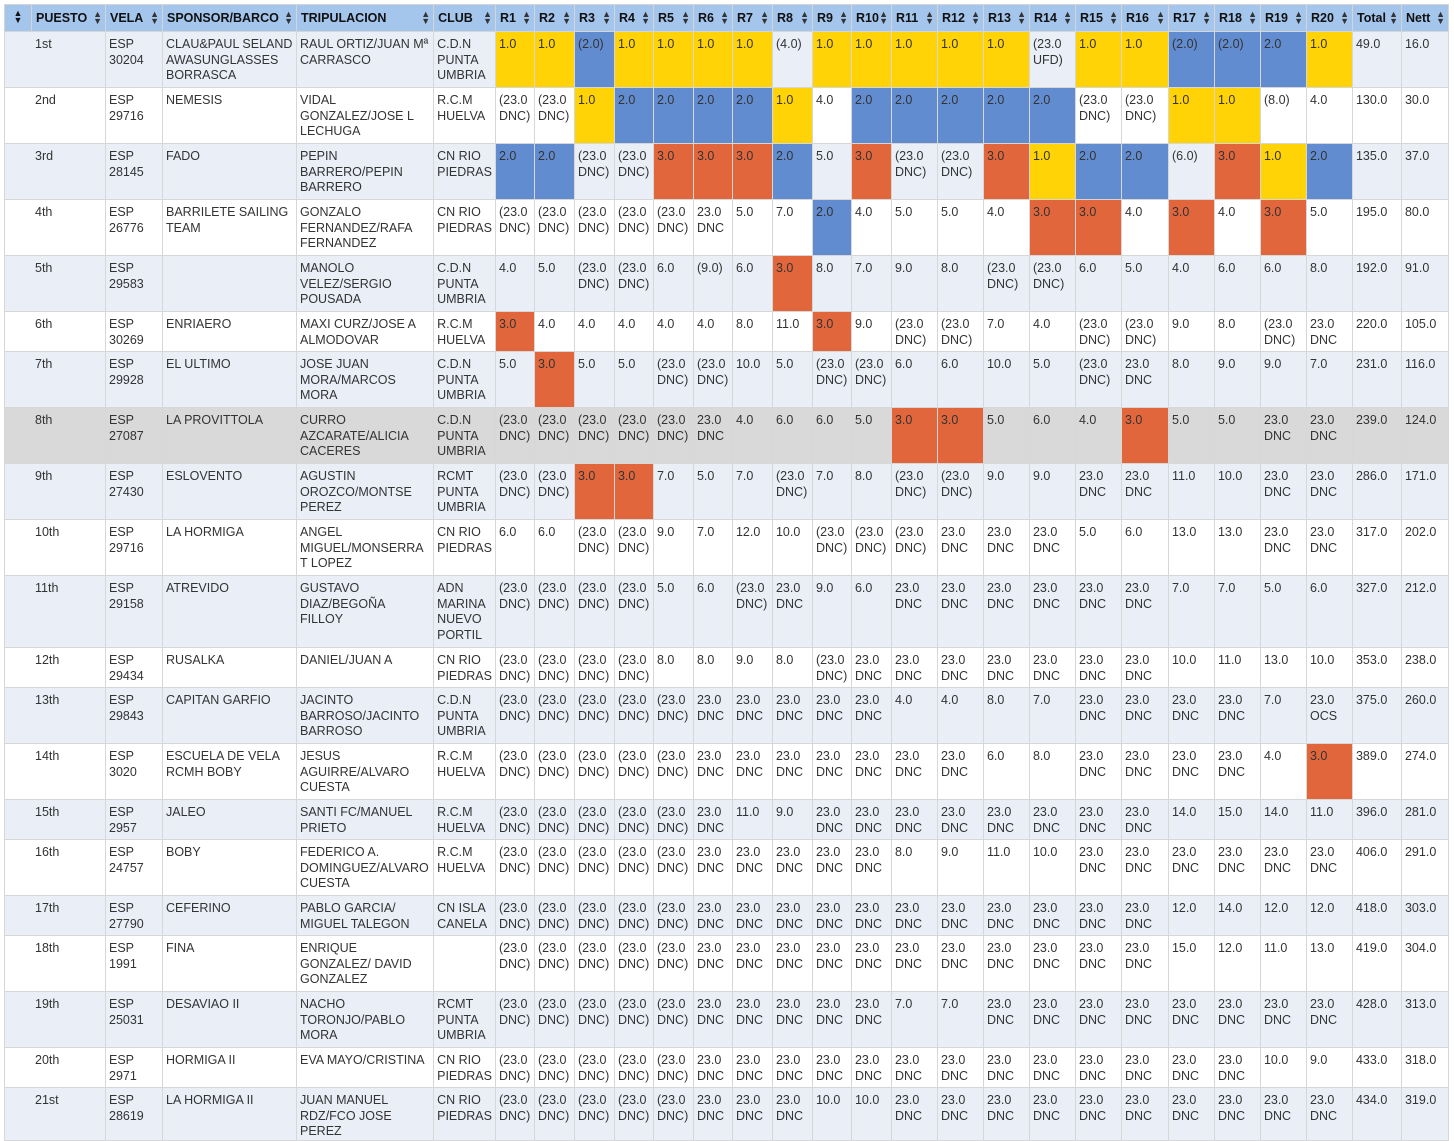 The image size is (1454, 1141). What do you see at coordinates (1098, 547) in the screenshot?
I see `race-15-score-cell: 5.0` at bounding box center [1098, 547].